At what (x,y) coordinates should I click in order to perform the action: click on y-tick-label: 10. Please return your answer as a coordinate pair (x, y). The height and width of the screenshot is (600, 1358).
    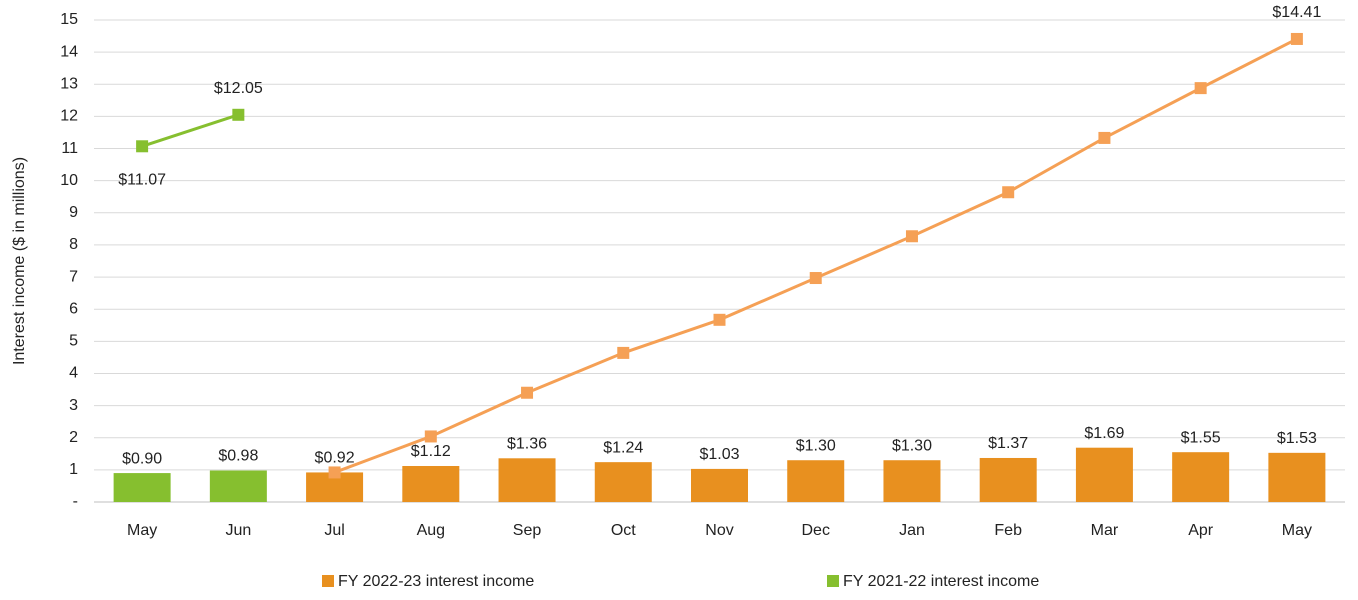
    Looking at the image, I should click on (69, 180).